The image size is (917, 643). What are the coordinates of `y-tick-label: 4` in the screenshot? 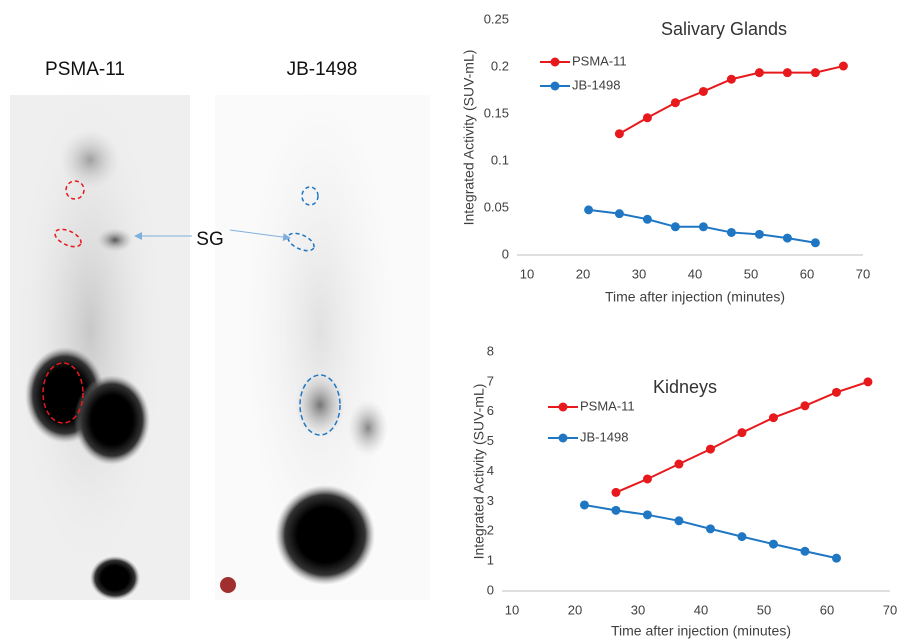 It's located at (490, 470).